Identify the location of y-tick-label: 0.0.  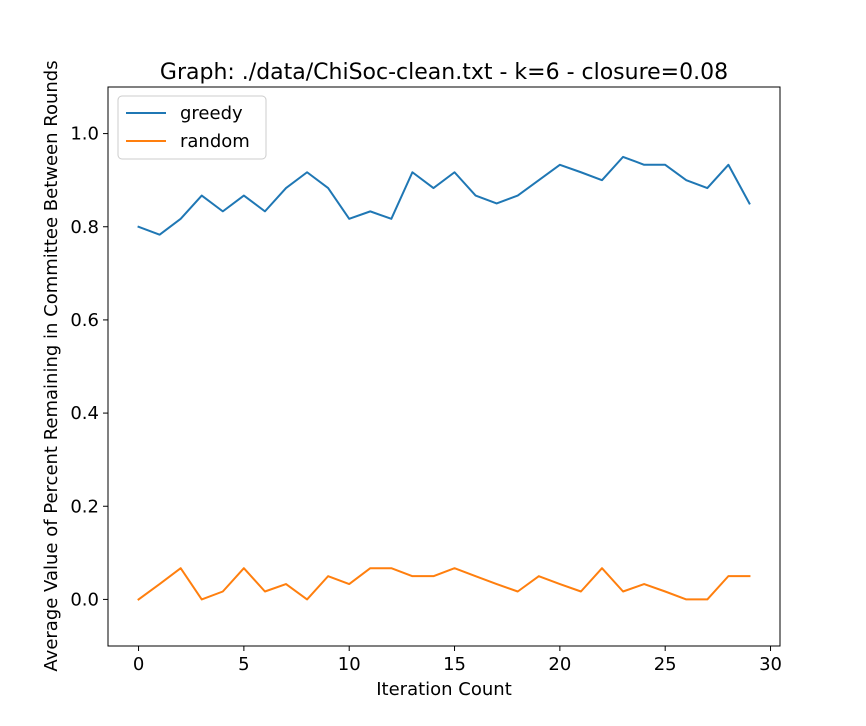
(84, 599).